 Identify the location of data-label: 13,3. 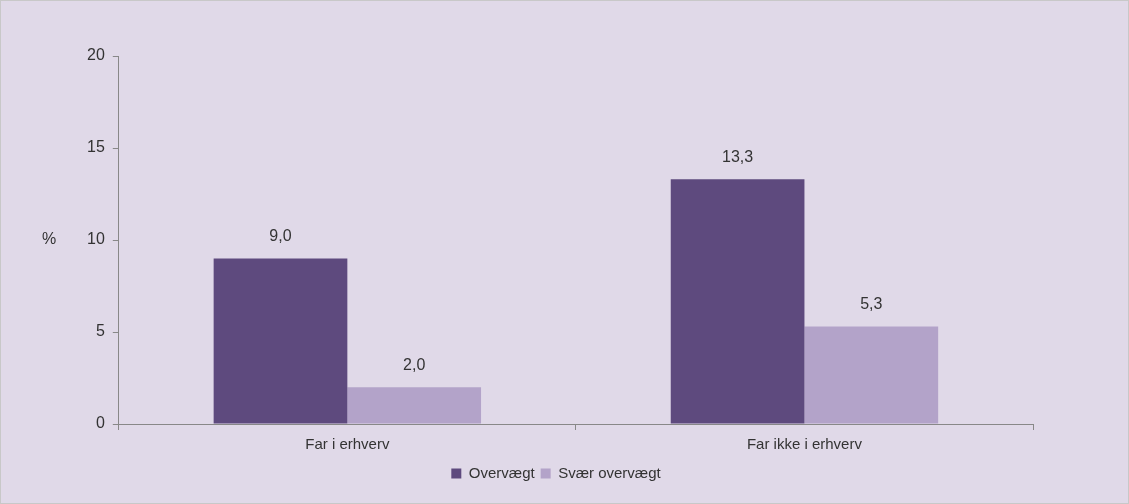
(738, 156).